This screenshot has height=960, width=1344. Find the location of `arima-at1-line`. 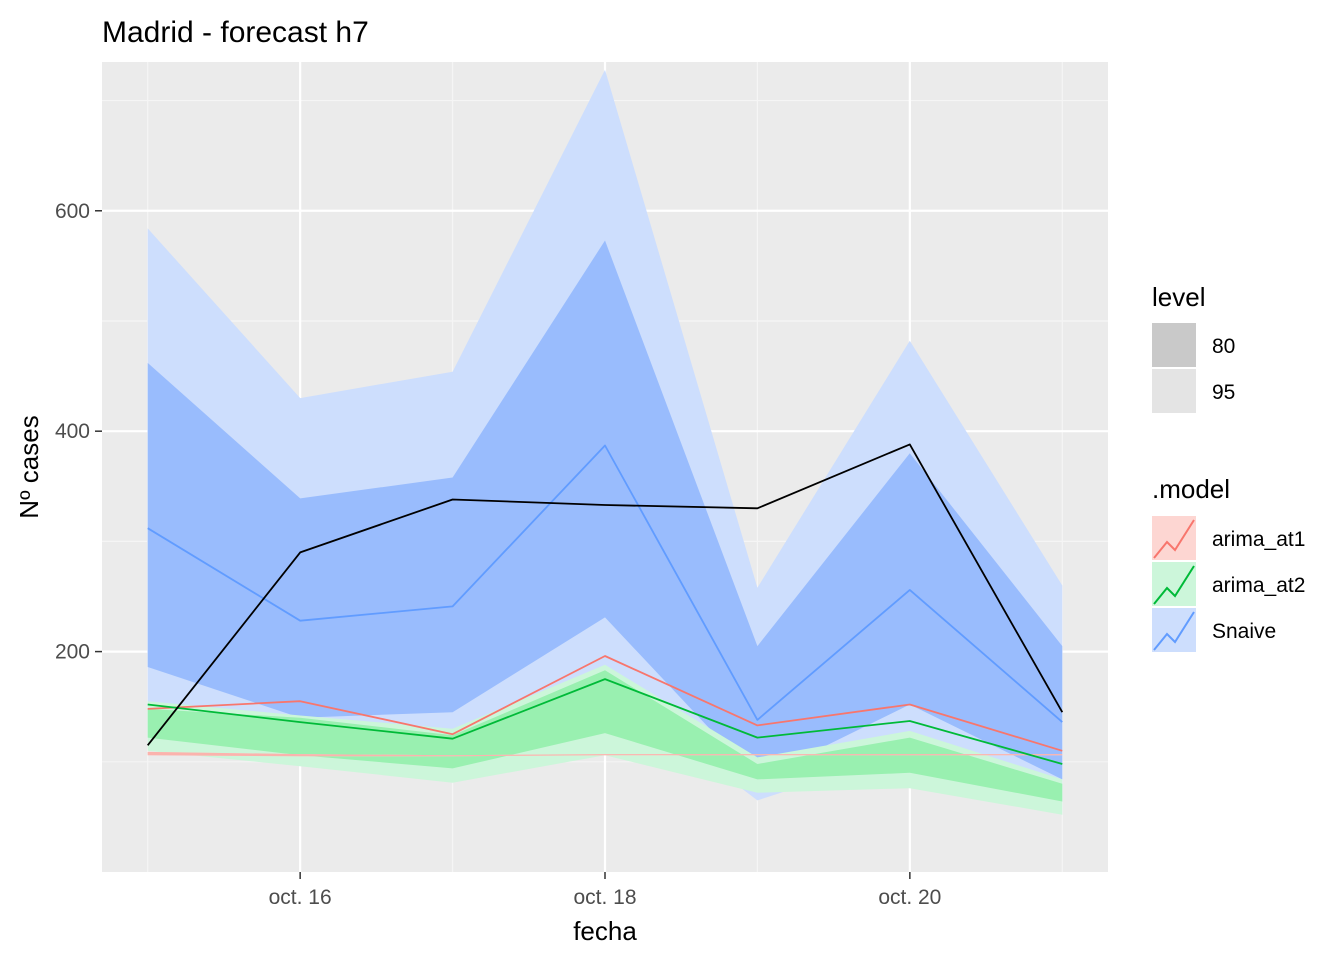

arima-at1-line is located at coordinates (605, 703).